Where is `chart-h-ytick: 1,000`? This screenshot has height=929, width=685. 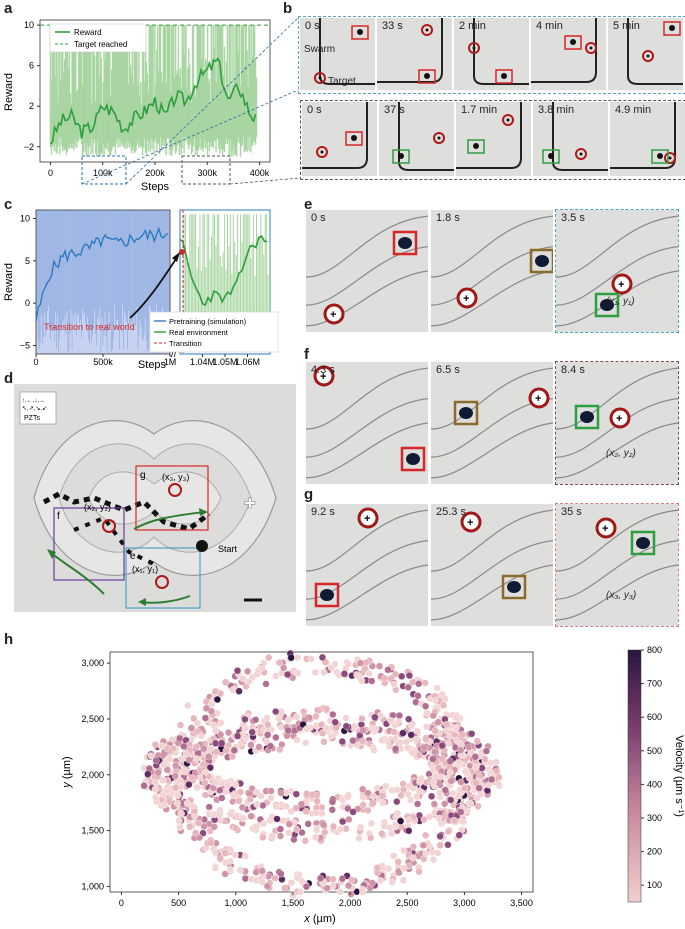 chart-h-ytick: 1,000 is located at coordinates (92, 886).